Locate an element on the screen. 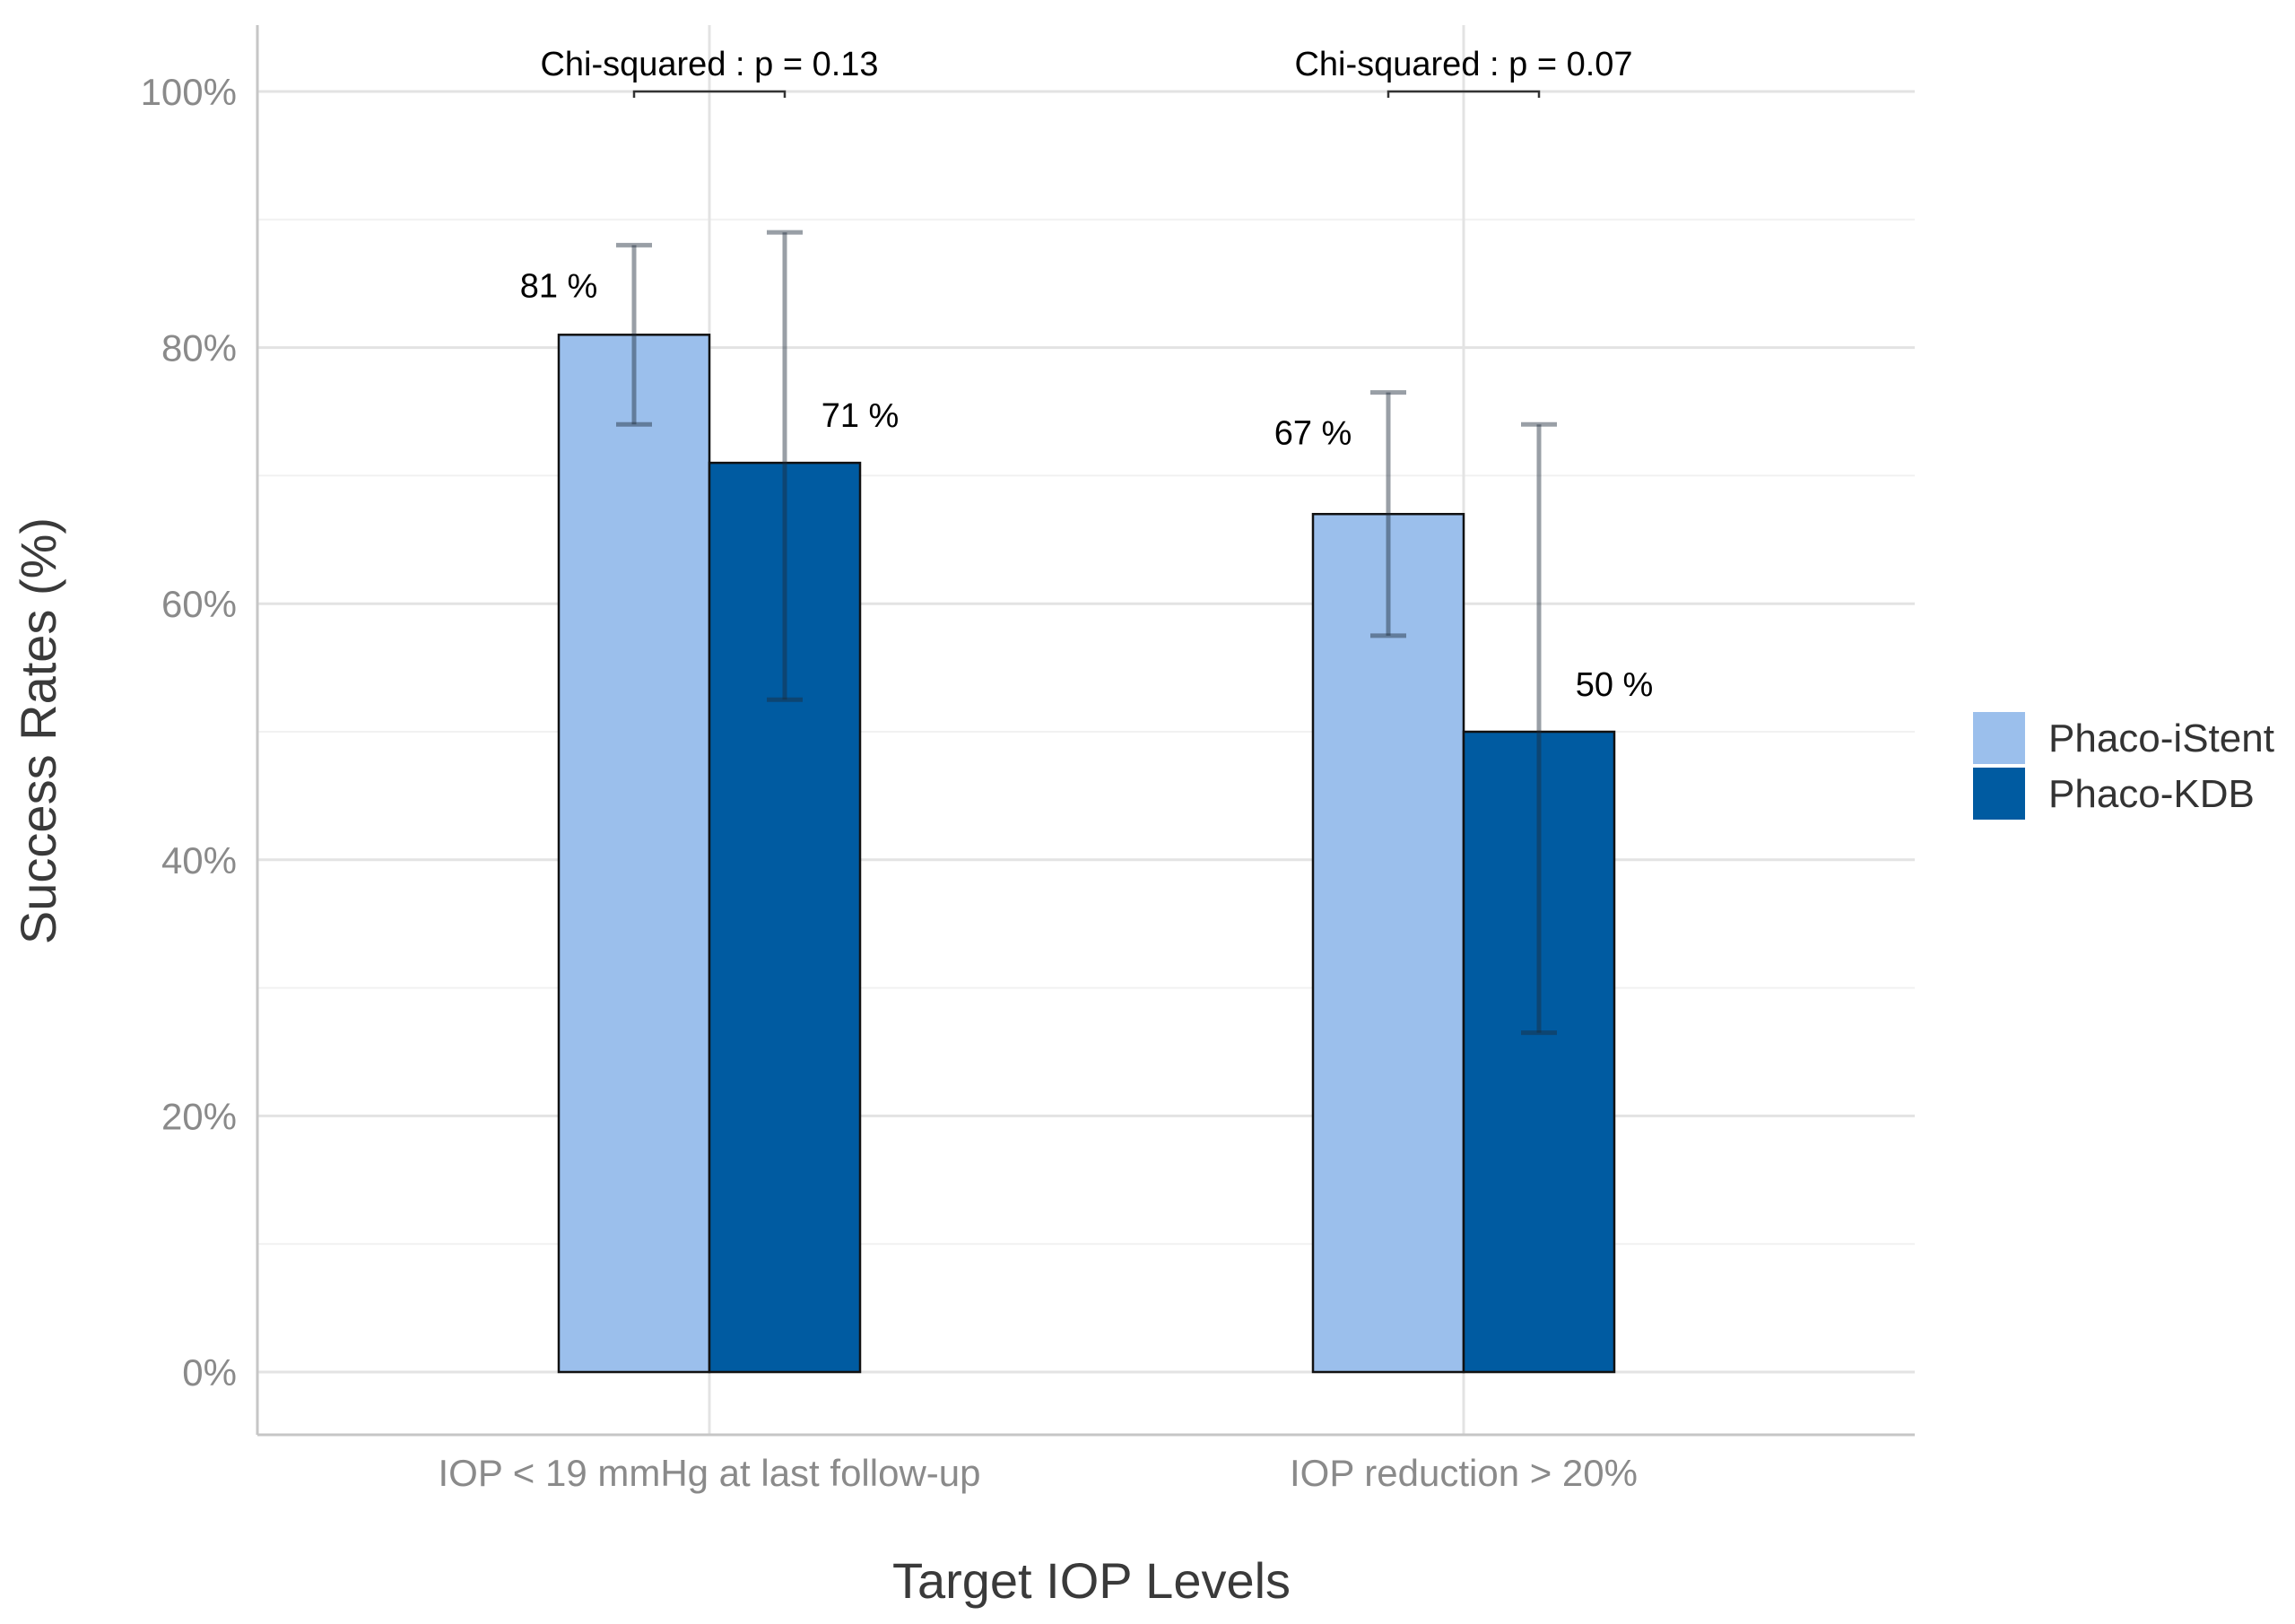  y-tick-label: 20% is located at coordinates (199, 1116).